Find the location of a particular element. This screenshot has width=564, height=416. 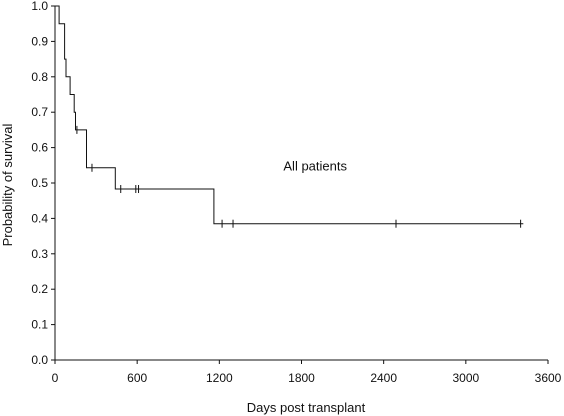

x-tick-label: 600 is located at coordinates (137, 378).